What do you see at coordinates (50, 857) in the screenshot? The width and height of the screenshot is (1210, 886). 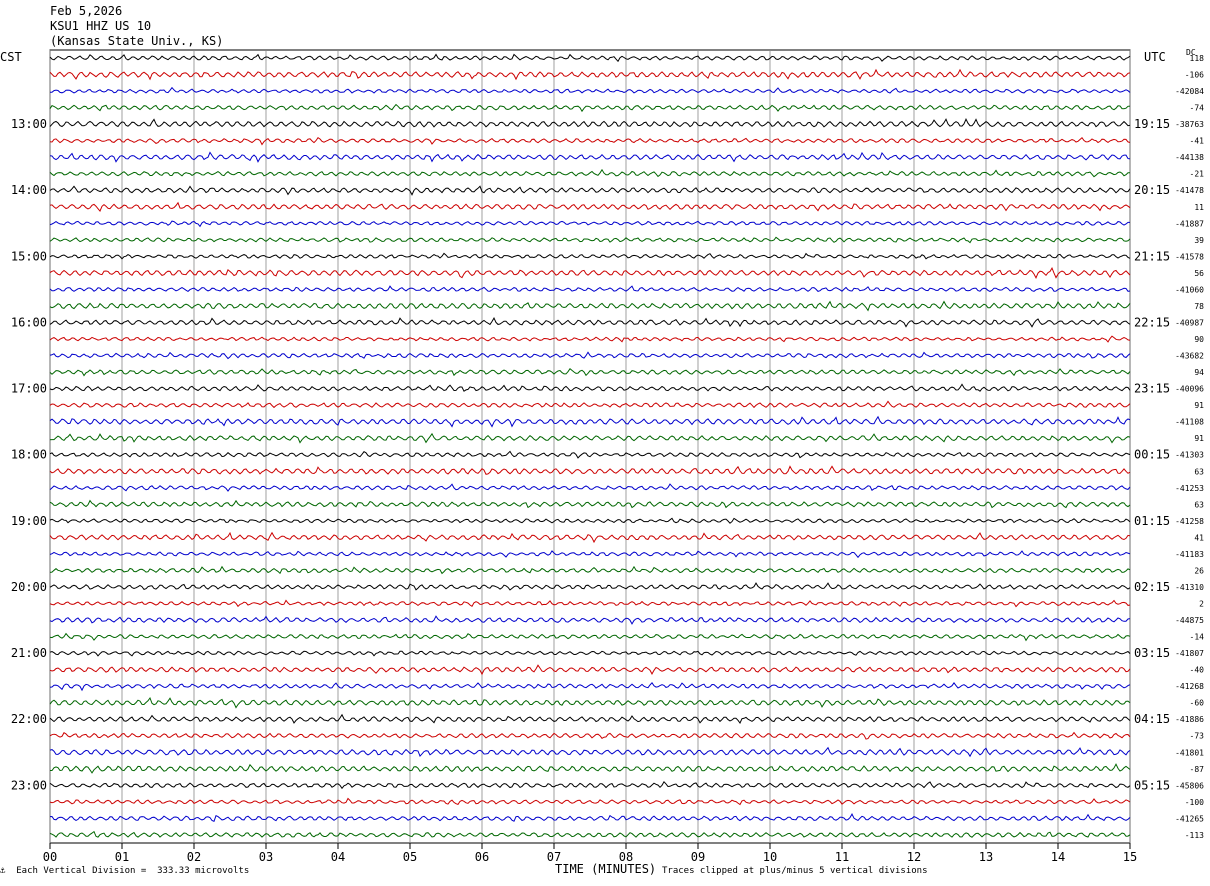 I see `x-tick-label: 00` at bounding box center [50, 857].